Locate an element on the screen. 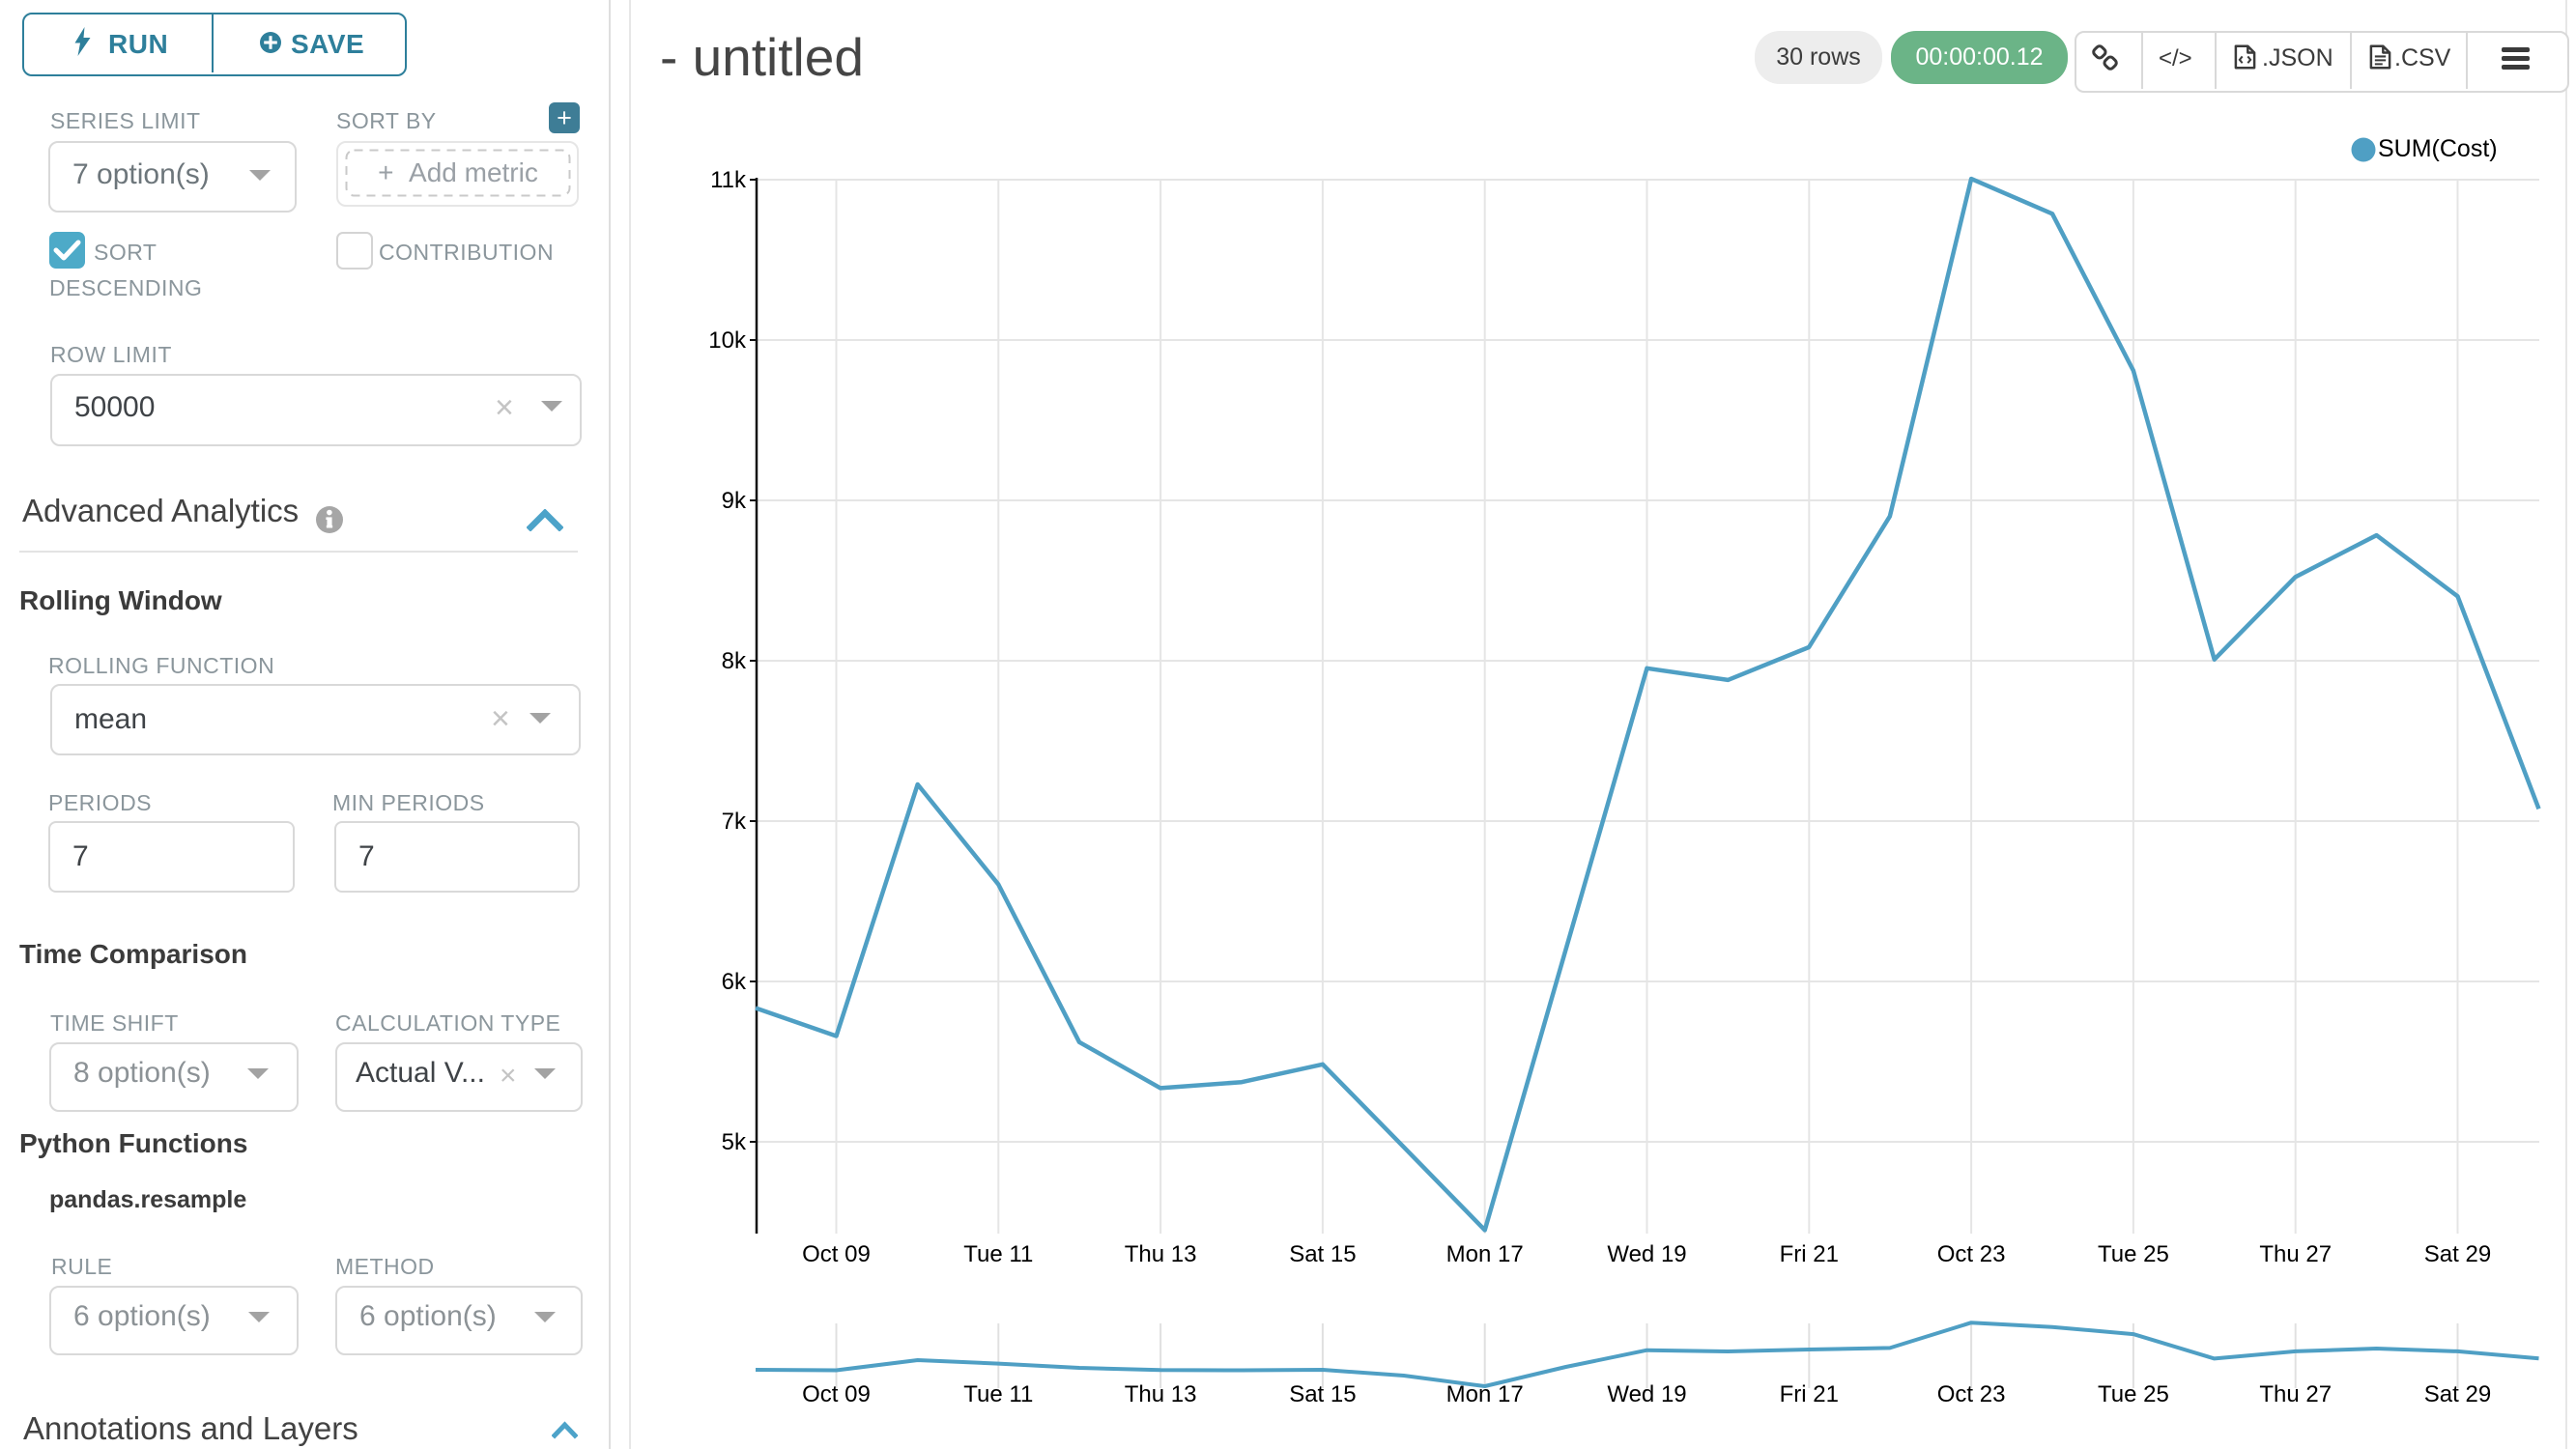 Image resolution: width=2576 pixels, height=1449 pixels. svg-text: 9k is located at coordinates (734, 501).